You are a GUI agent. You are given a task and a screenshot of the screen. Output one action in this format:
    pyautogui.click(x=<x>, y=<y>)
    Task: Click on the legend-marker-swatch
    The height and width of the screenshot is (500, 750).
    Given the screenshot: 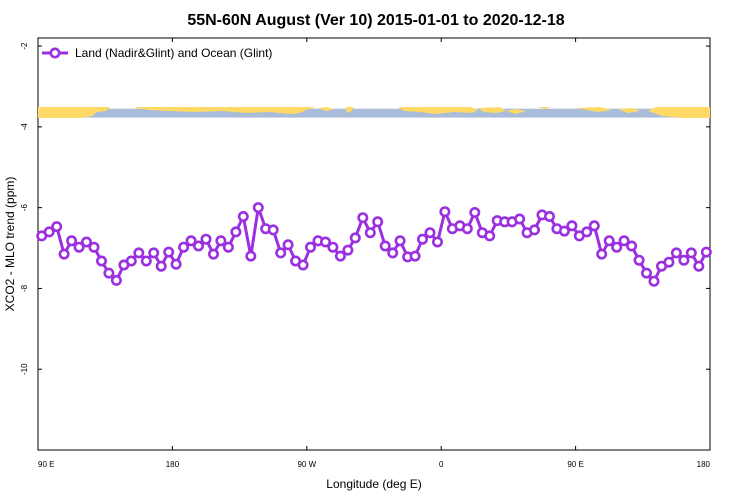 What is the action you would take?
    pyautogui.click(x=55, y=53)
    